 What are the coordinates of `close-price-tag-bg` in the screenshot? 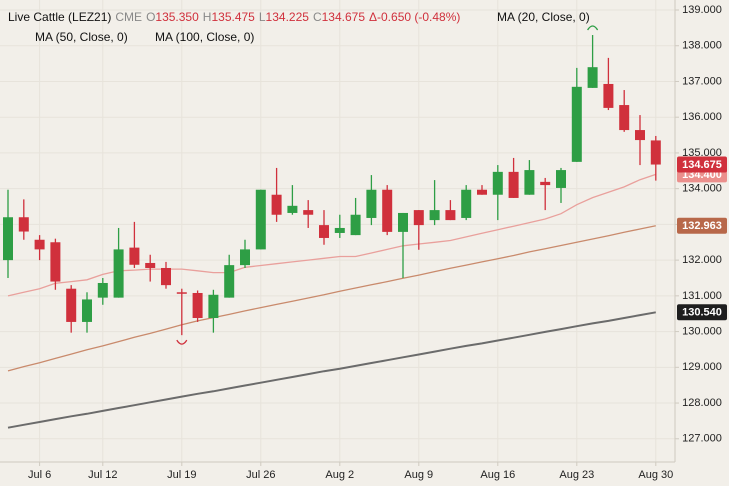 It's located at (702, 164).